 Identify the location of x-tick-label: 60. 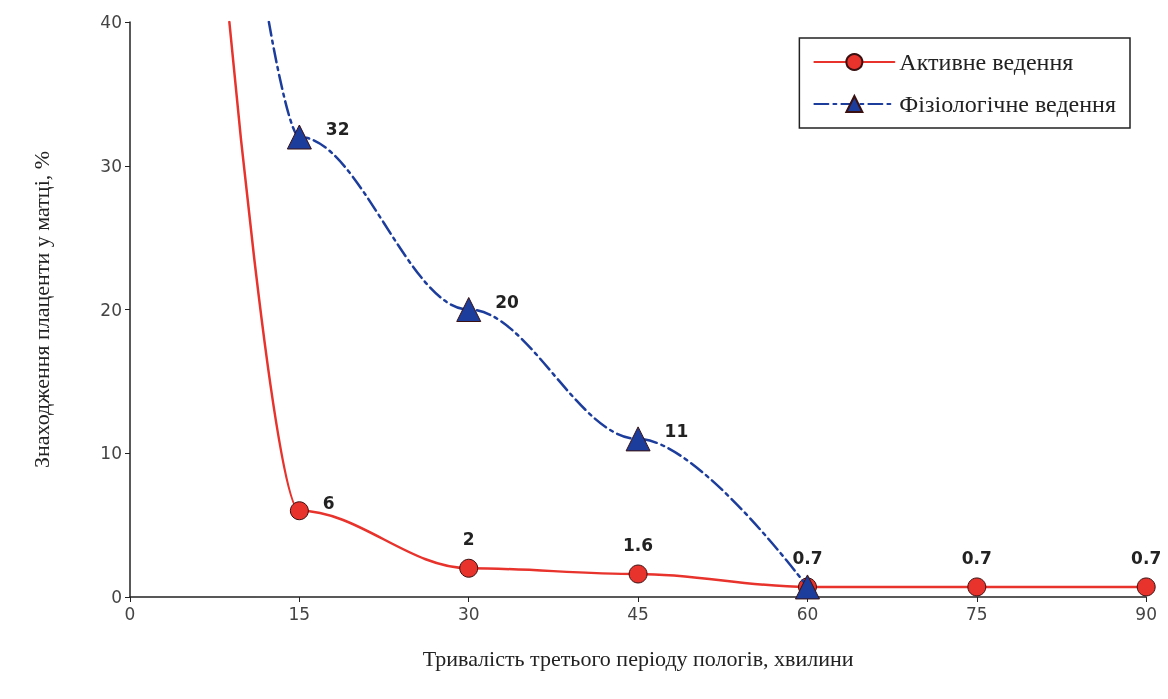
(807, 613).